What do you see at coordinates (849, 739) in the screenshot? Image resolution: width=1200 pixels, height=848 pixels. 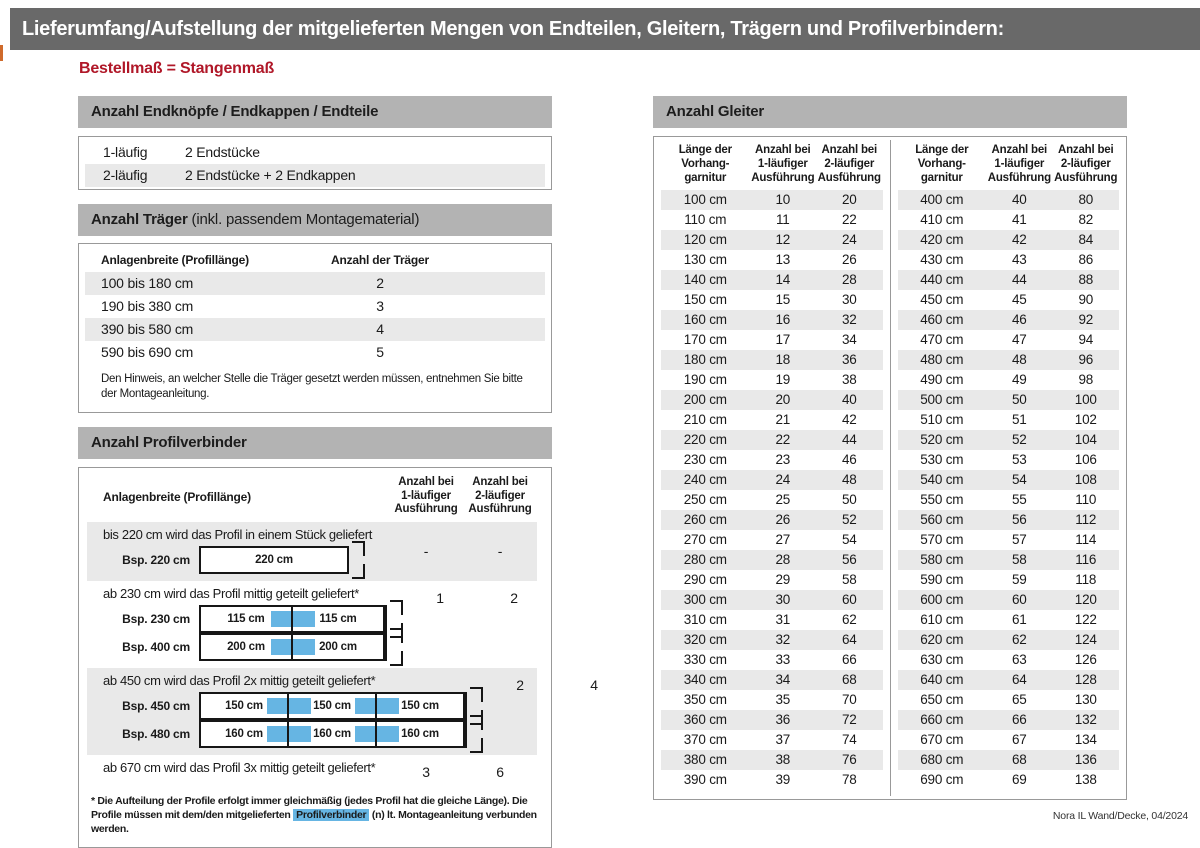 I see `gleiter-cell: 74` at bounding box center [849, 739].